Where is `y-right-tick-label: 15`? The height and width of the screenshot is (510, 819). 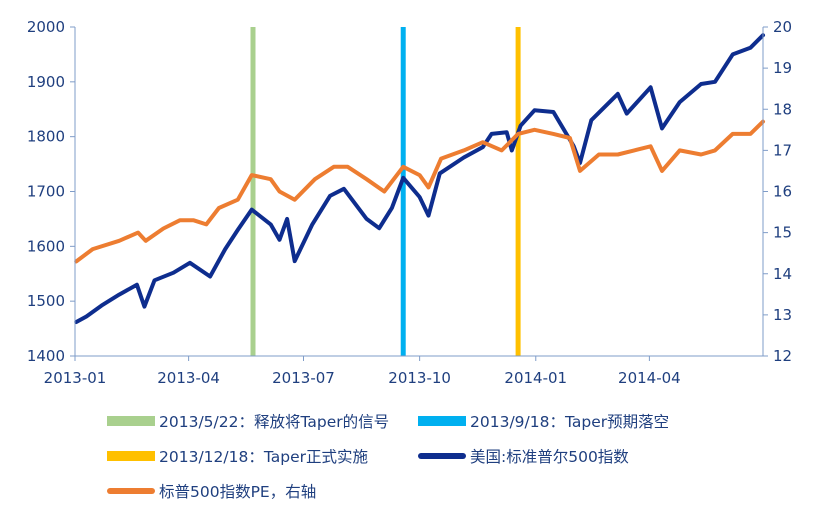
y-right-tick-label: 15 is located at coordinates (782, 233).